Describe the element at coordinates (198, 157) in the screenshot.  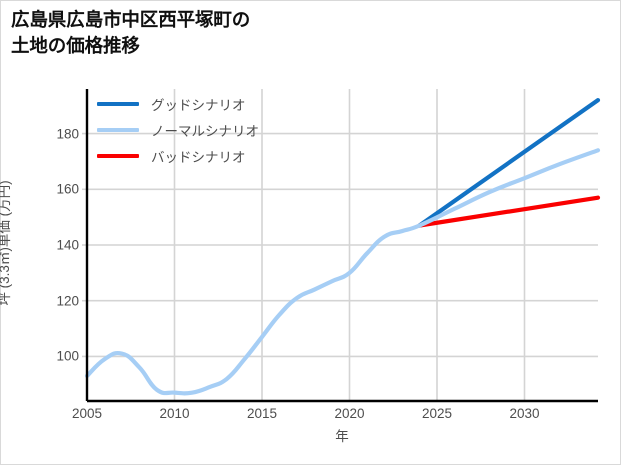
I see `legend-label-bad: バッドシナリオ` at that location.